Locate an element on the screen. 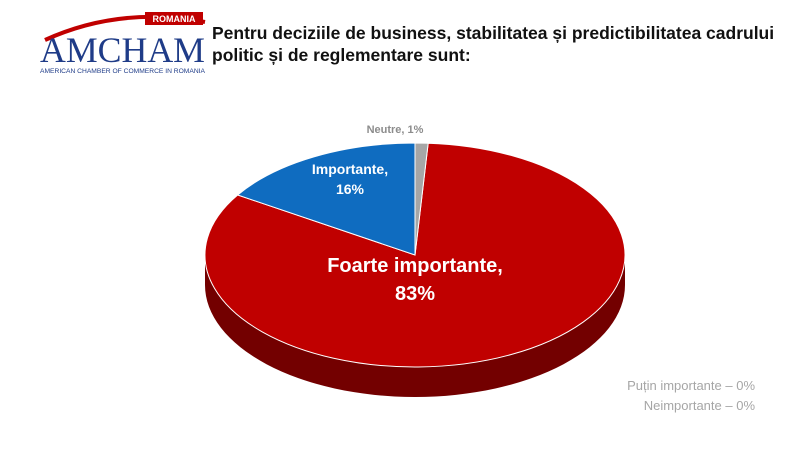 This screenshot has width=800, height=450. logo-banner is located at coordinates (174, 18).